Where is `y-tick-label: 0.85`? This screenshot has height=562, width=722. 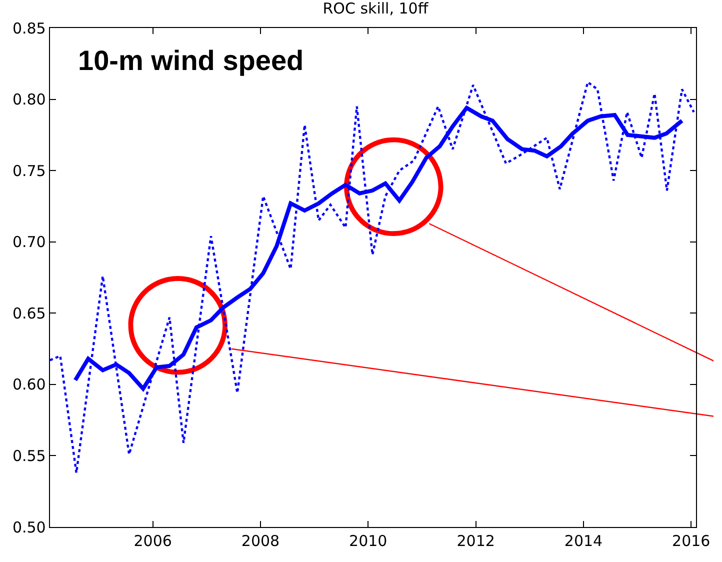
y-tick-label: 0.85 is located at coordinates (29, 28).